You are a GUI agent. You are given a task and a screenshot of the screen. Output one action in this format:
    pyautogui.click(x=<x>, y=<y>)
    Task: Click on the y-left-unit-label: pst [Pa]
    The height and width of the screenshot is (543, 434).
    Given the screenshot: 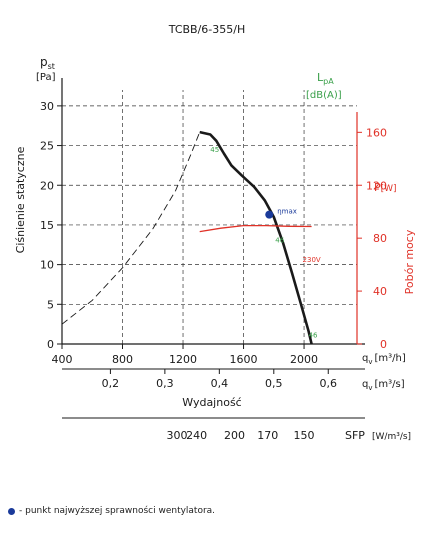 What is the action you would take?
    pyautogui.click(x=46, y=69)
    